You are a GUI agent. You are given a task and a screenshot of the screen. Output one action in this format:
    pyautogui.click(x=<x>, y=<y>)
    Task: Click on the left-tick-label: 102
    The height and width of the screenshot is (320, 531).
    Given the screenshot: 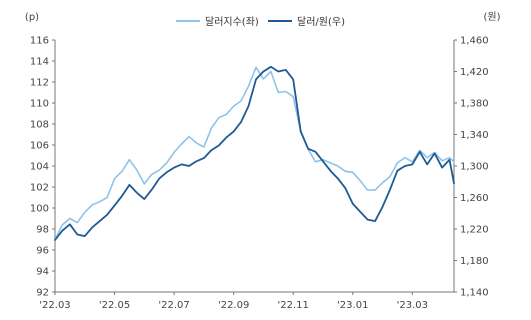 What is the action you would take?
    pyautogui.click(x=39, y=188)
    